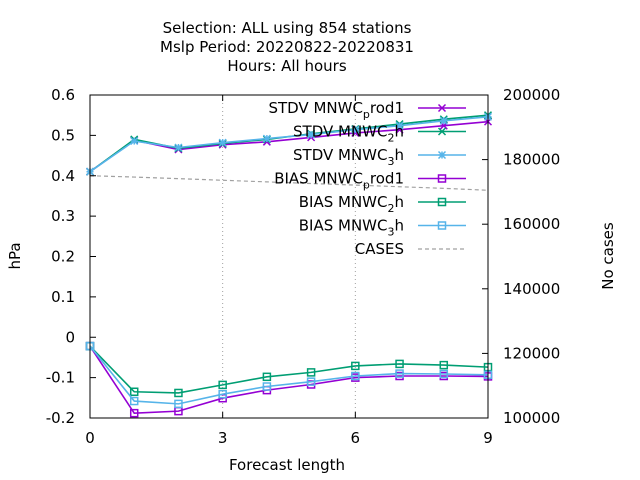 This screenshot has width=640, height=480. I want to click on x-axis-label: Forecast length, so click(287, 465).